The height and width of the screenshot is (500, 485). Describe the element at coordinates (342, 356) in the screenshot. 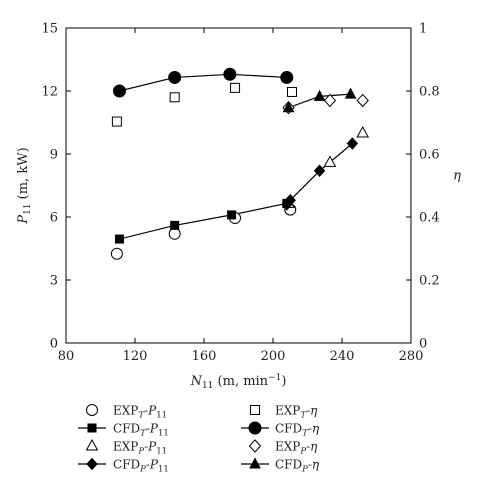

I see `x-tick-label: 240` at that location.